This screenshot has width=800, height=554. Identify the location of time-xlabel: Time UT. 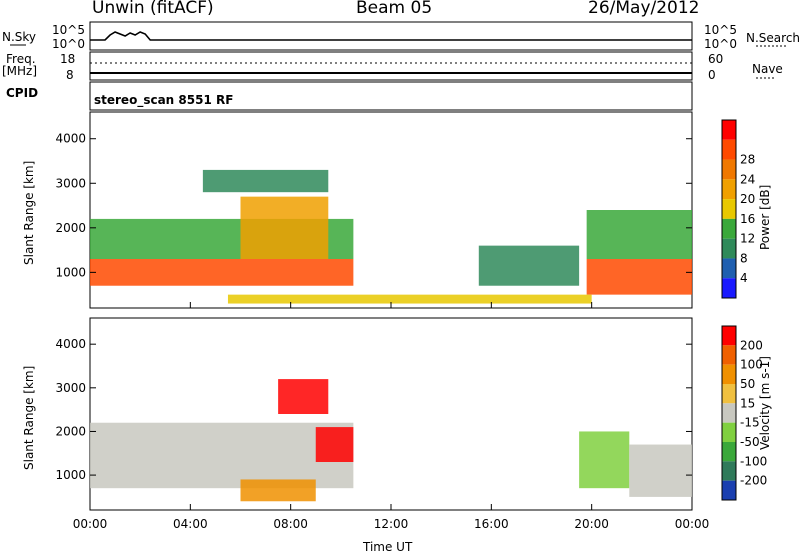
(388, 547).